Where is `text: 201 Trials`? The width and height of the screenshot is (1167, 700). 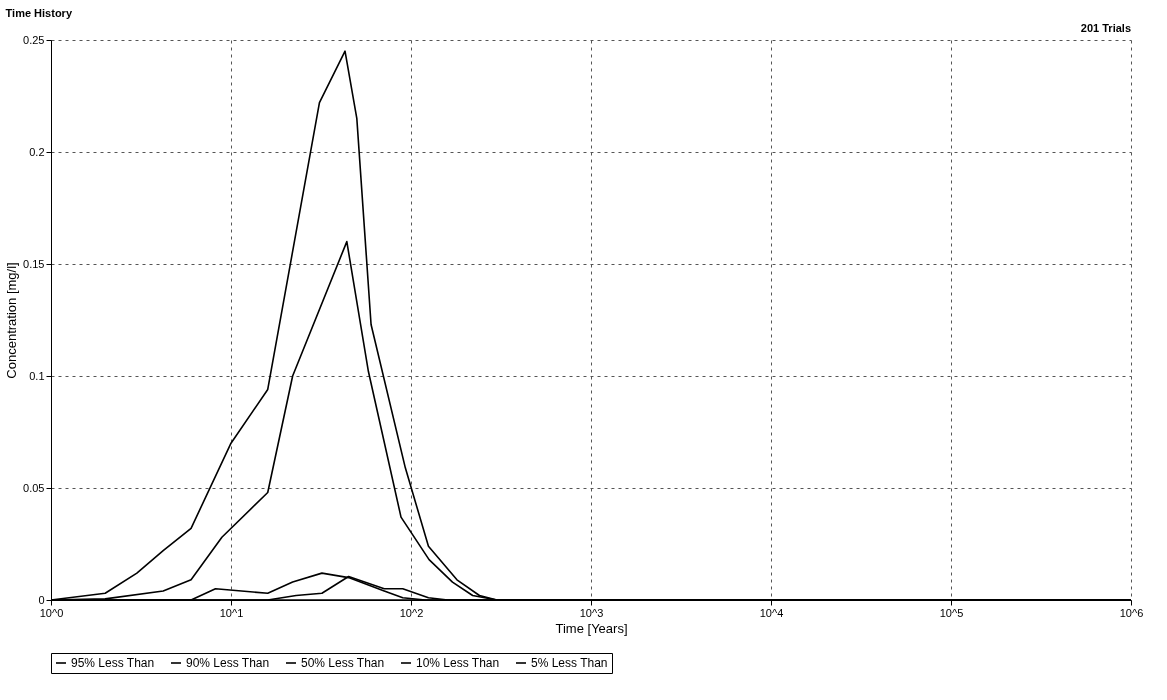 text: 201 Trials is located at coordinates (1105, 28).